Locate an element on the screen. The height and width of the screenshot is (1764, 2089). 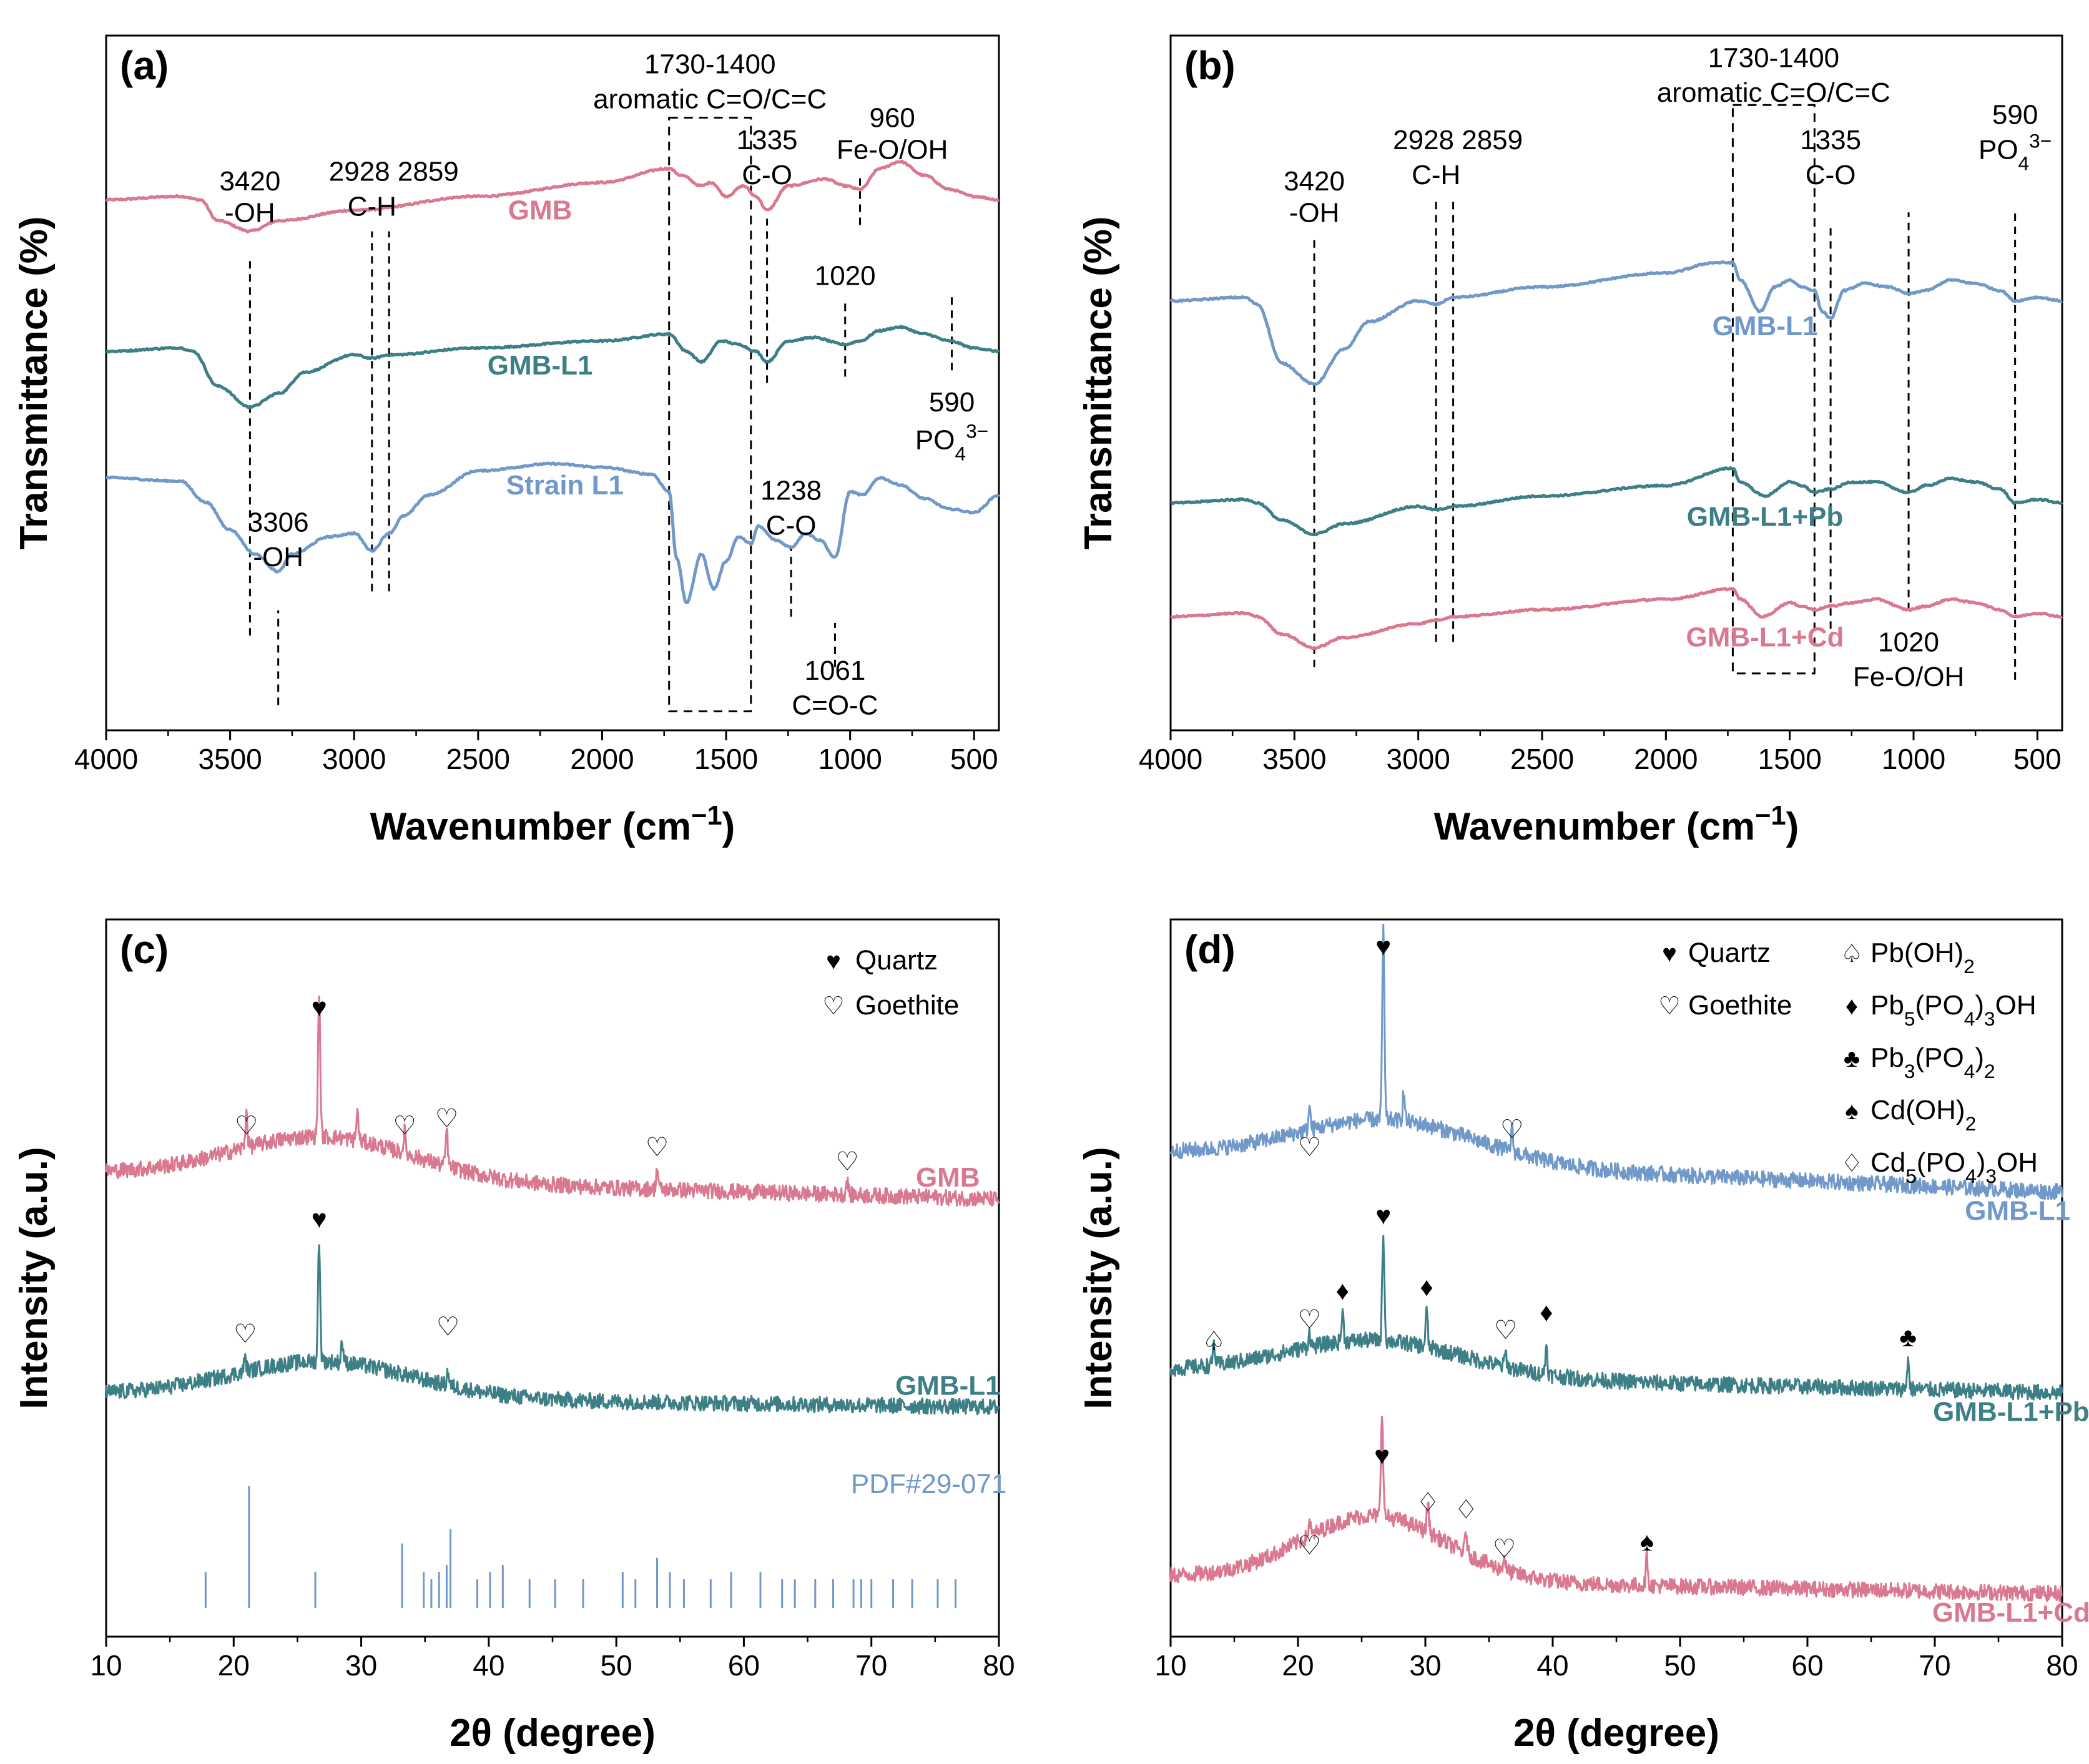
panel-label: (b) is located at coordinates (1210, 65).